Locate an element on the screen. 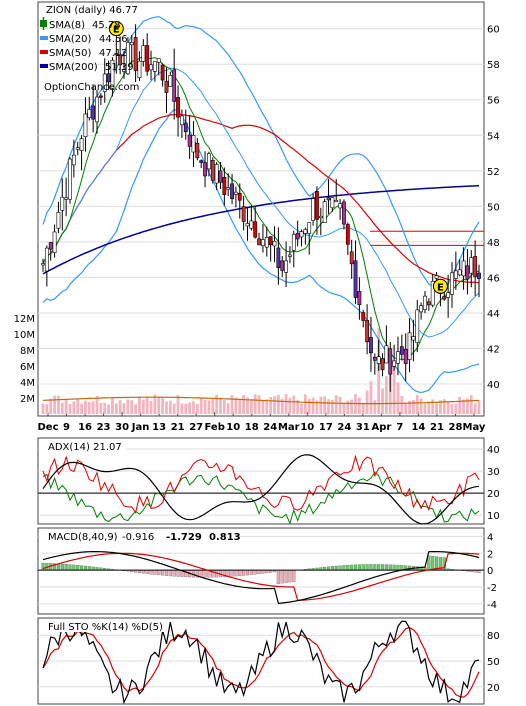 The image size is (526, 706). adx-legend-text: ADX(14) 21.07 is located at coordinates (85, 447).